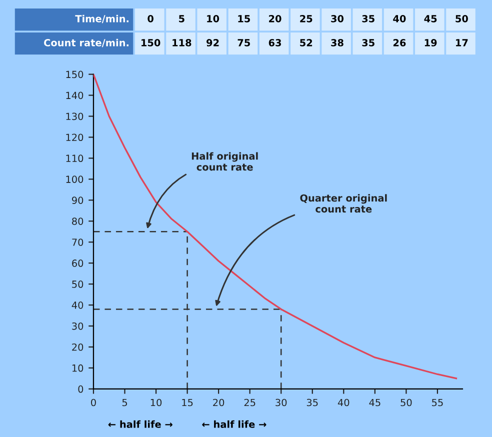 This screenshot has width=492, height=437. Describe the element at coordinates (430, 18) in the screenshot. I see `category-label: 45` at that location.